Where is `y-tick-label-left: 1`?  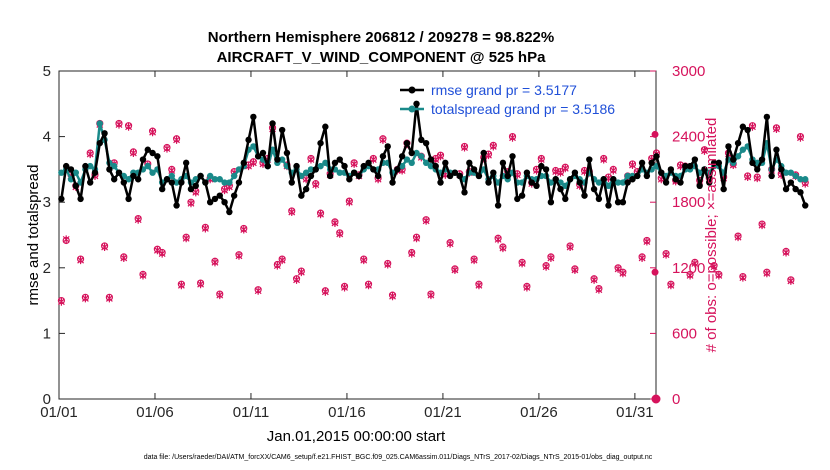
y-tick-label-left: 1 is located at coordinates (47, 333).